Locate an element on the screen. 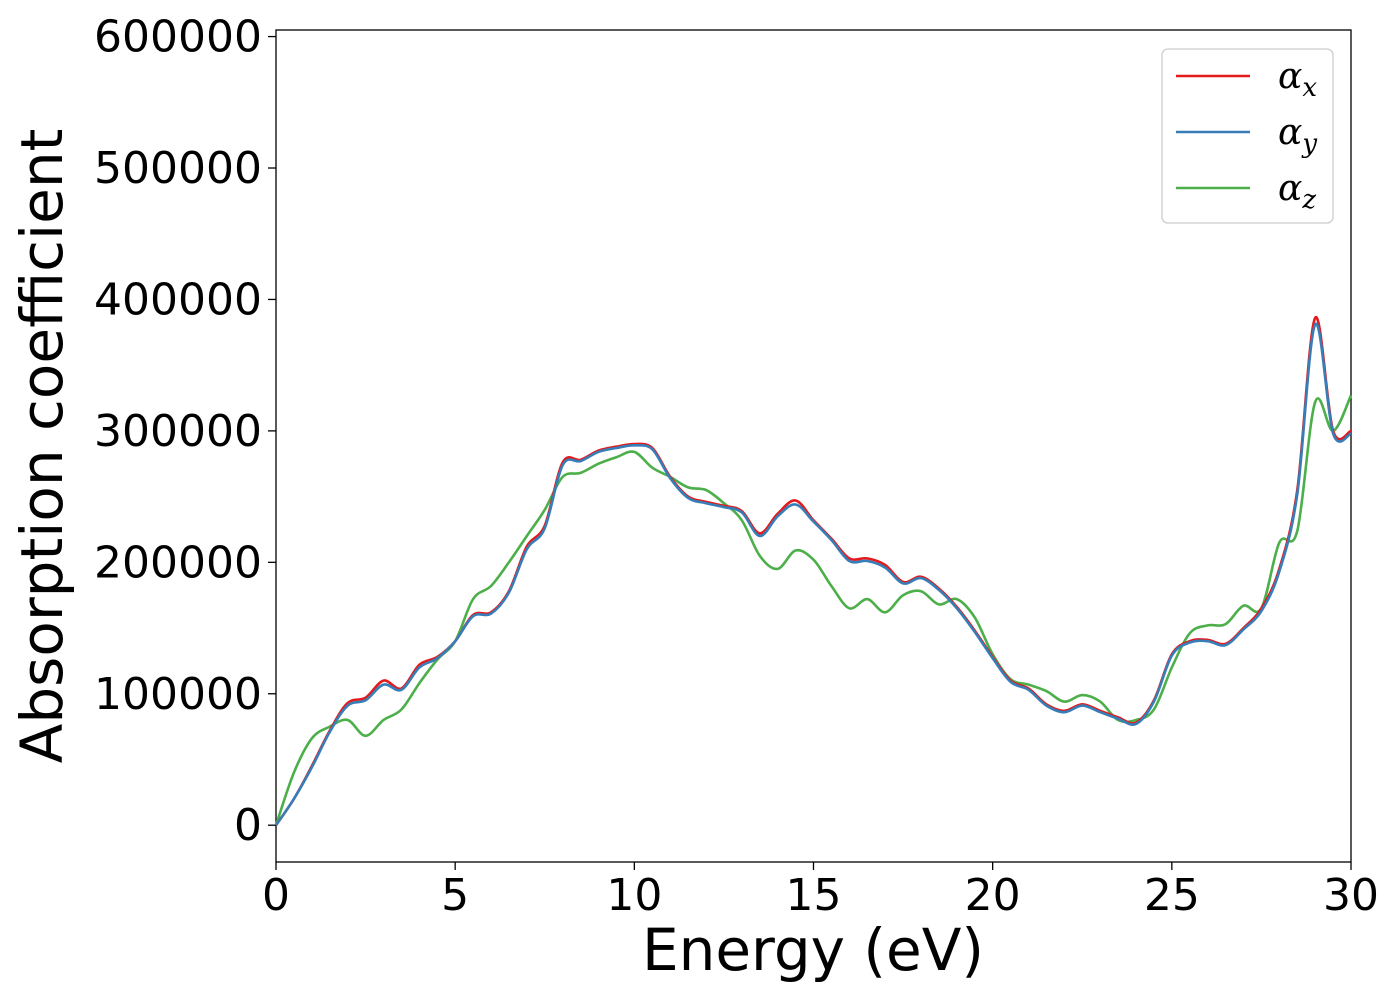 This screenshot has height=1000, width=1400. x-tick-label: 25 is located at coordinates (1172, 895).